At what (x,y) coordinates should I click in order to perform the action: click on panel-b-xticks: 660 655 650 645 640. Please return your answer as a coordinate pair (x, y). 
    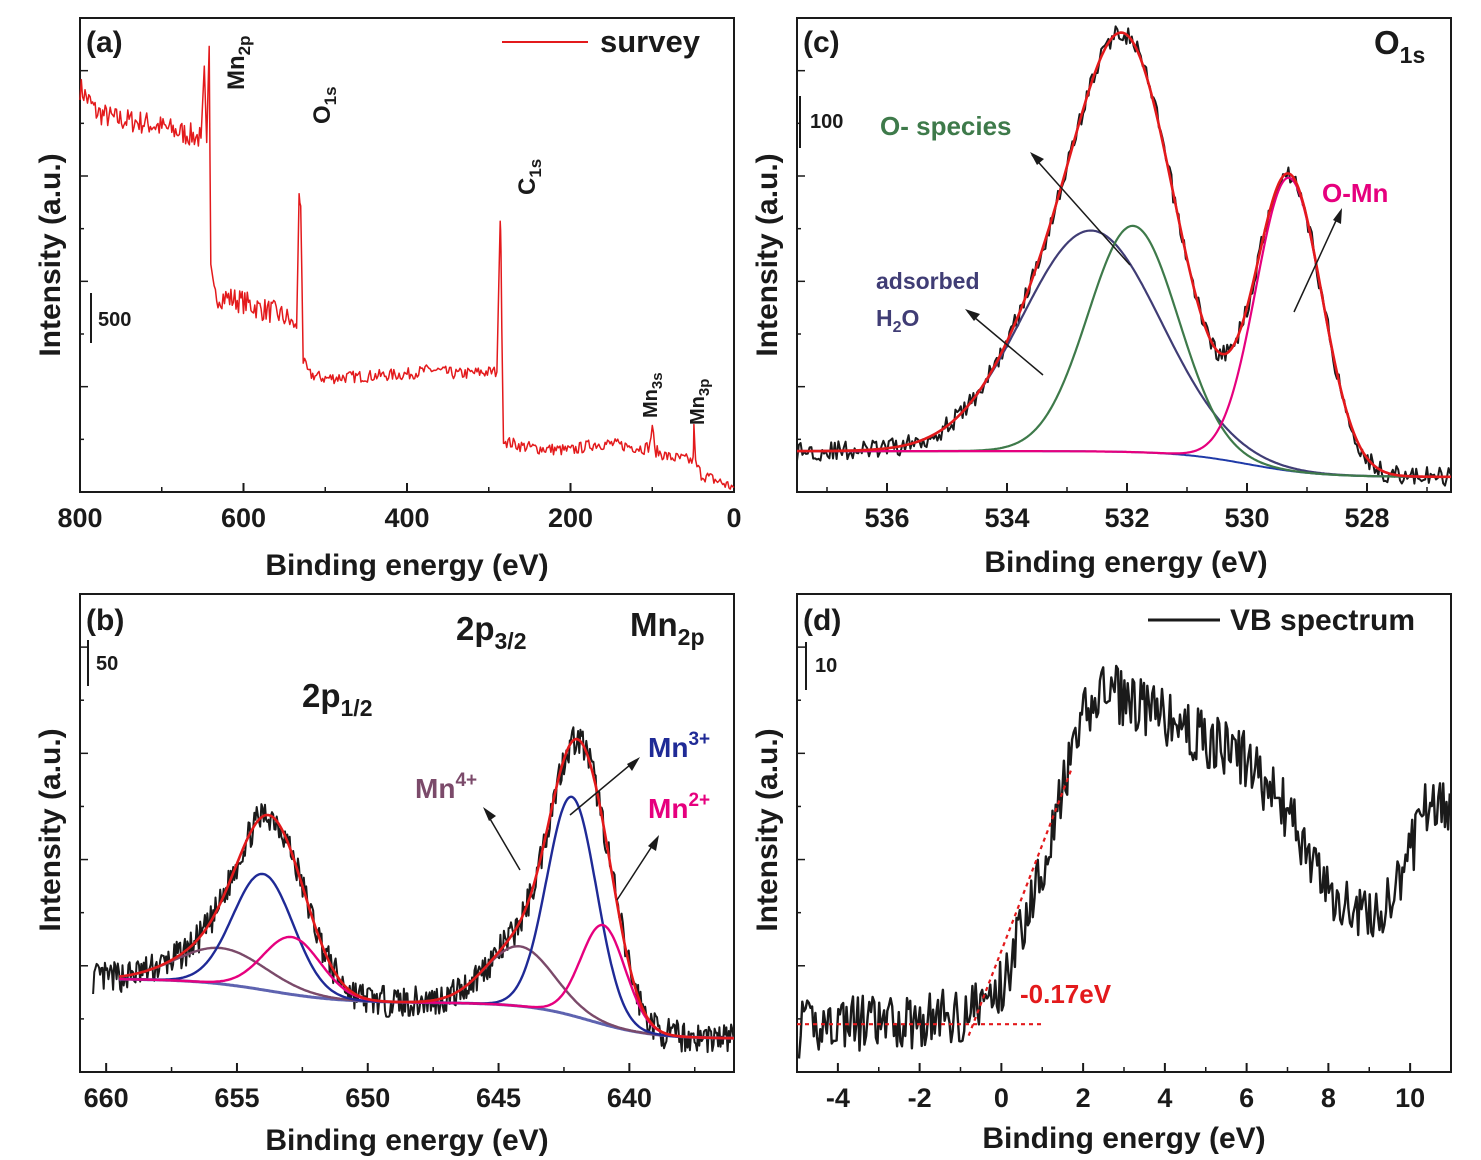
    Looking at the image, I should click on (390, 1088).